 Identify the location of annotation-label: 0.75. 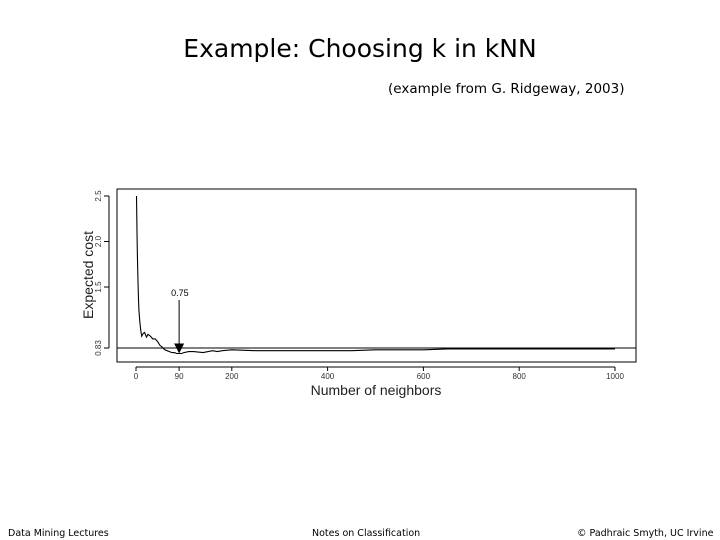
(180, 293).